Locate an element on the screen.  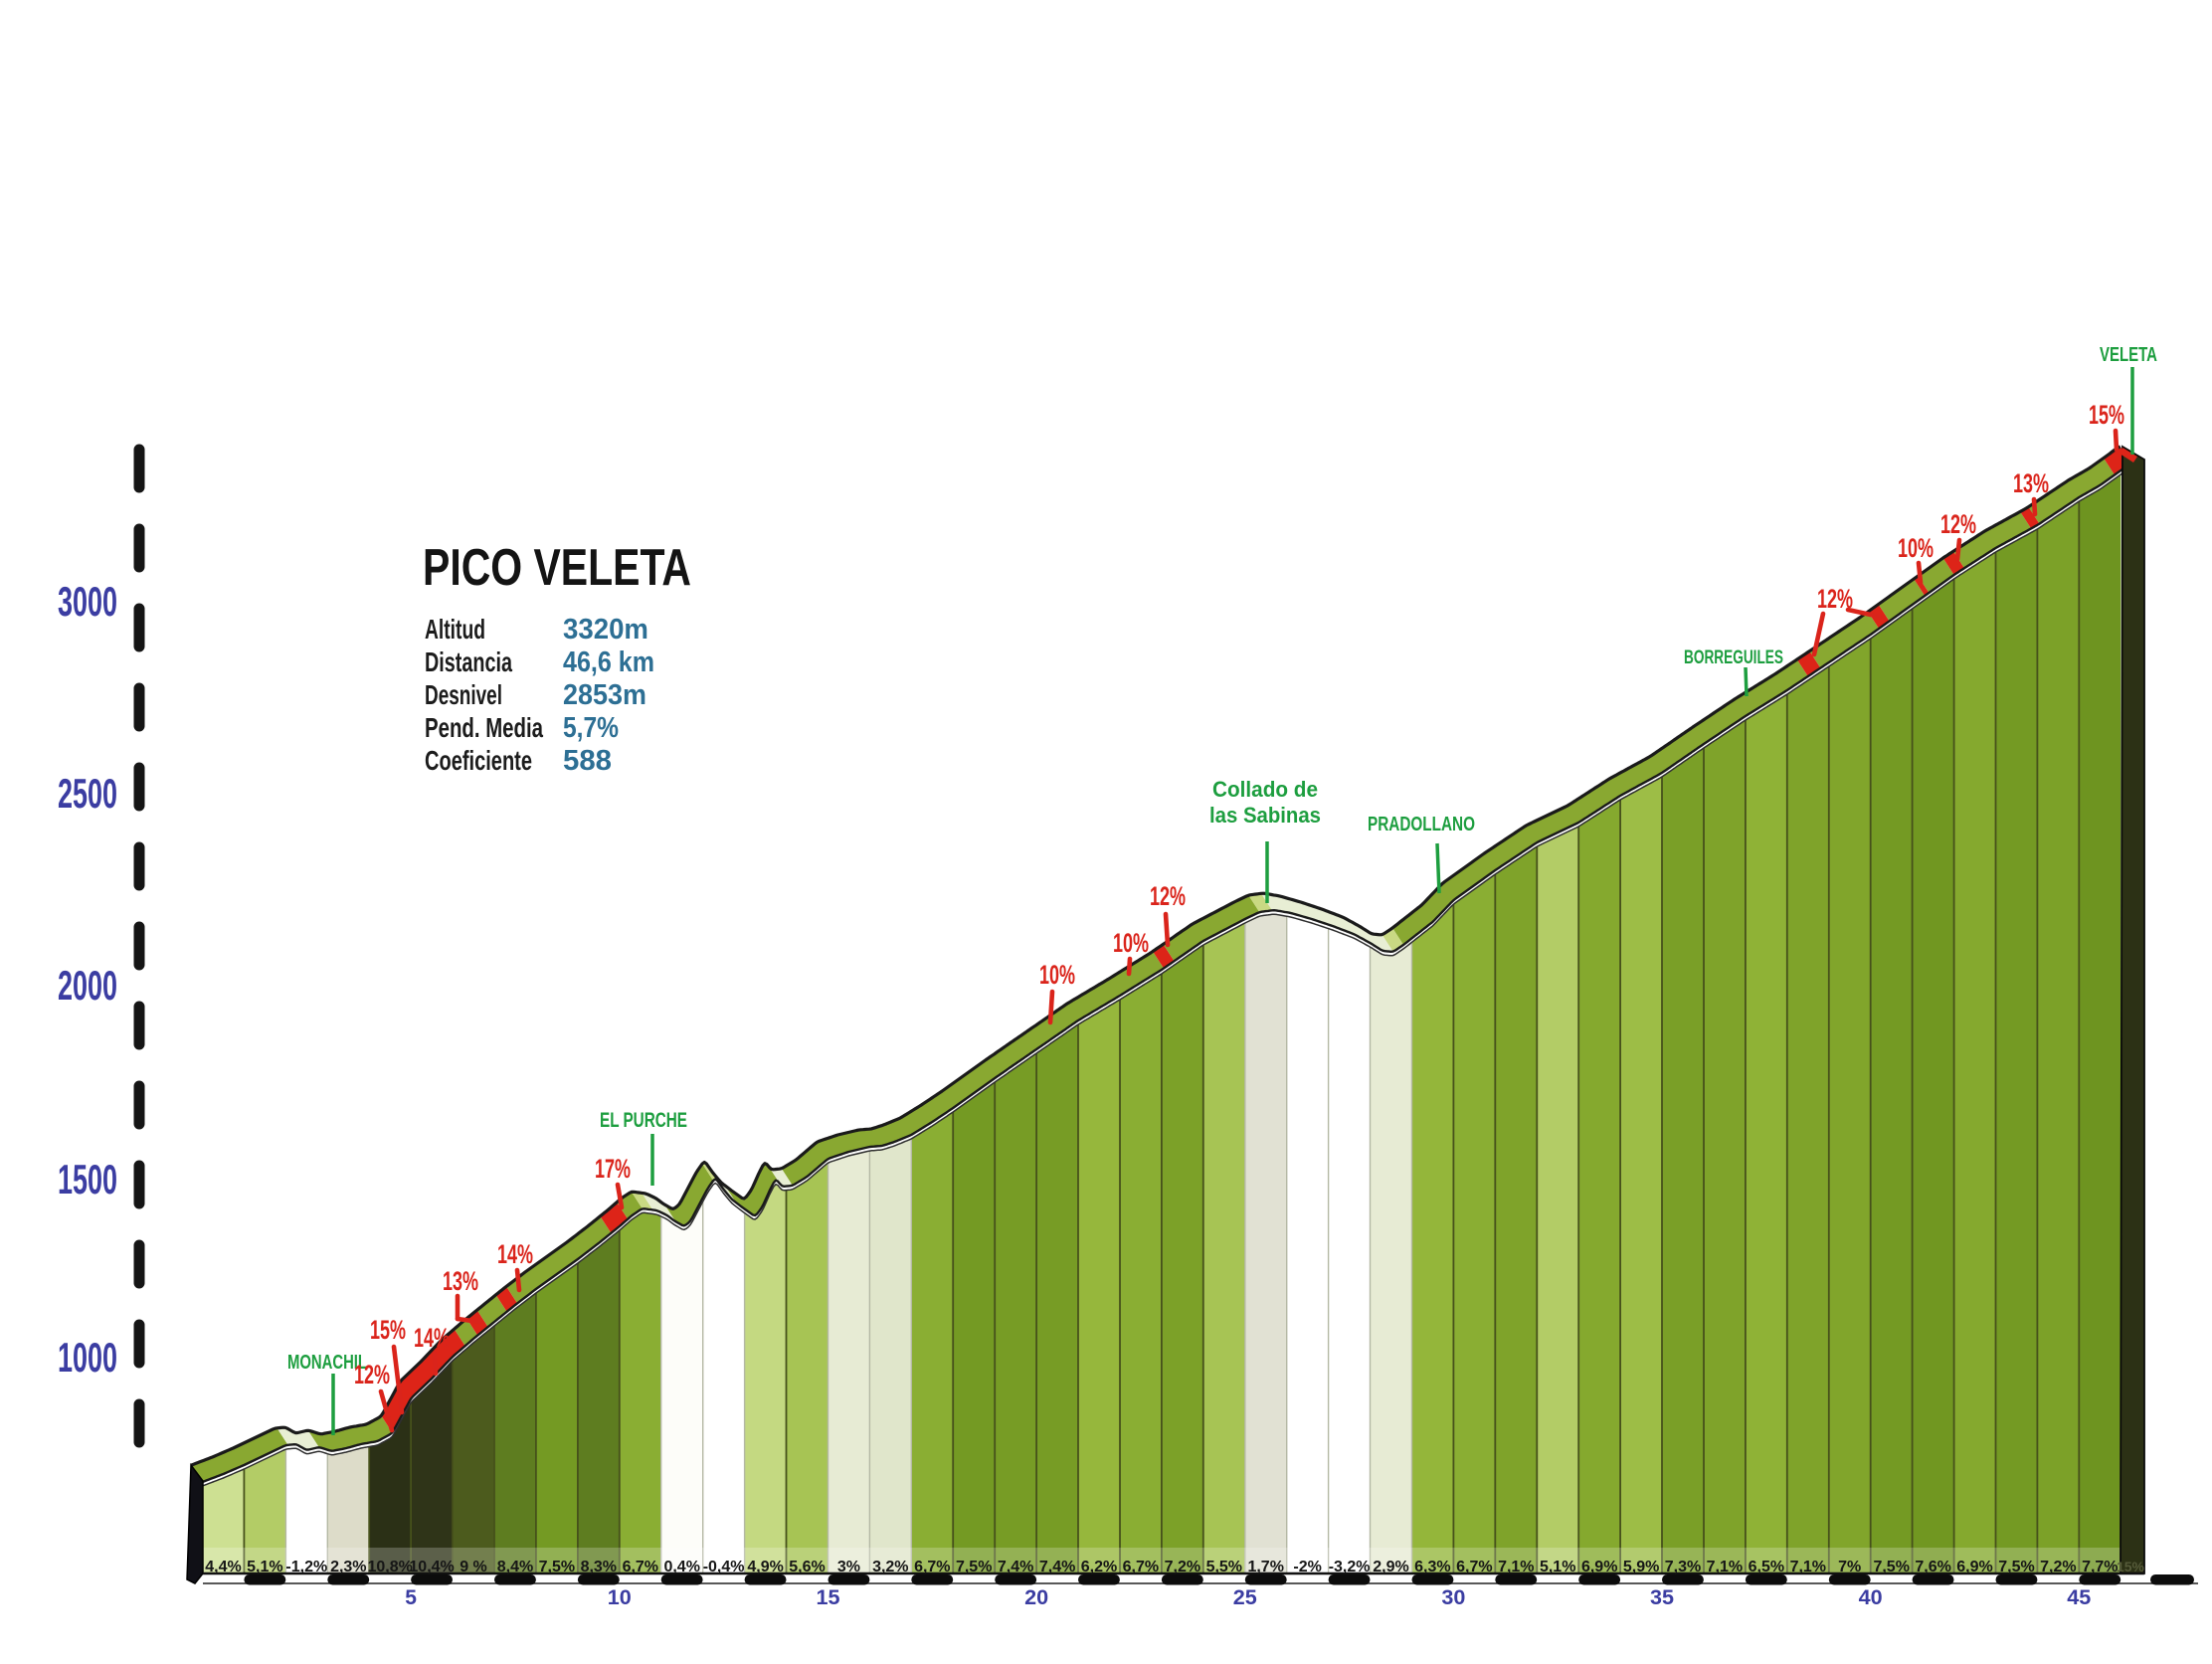
svg-text: 20 is located at coordinates (1036, 1597).